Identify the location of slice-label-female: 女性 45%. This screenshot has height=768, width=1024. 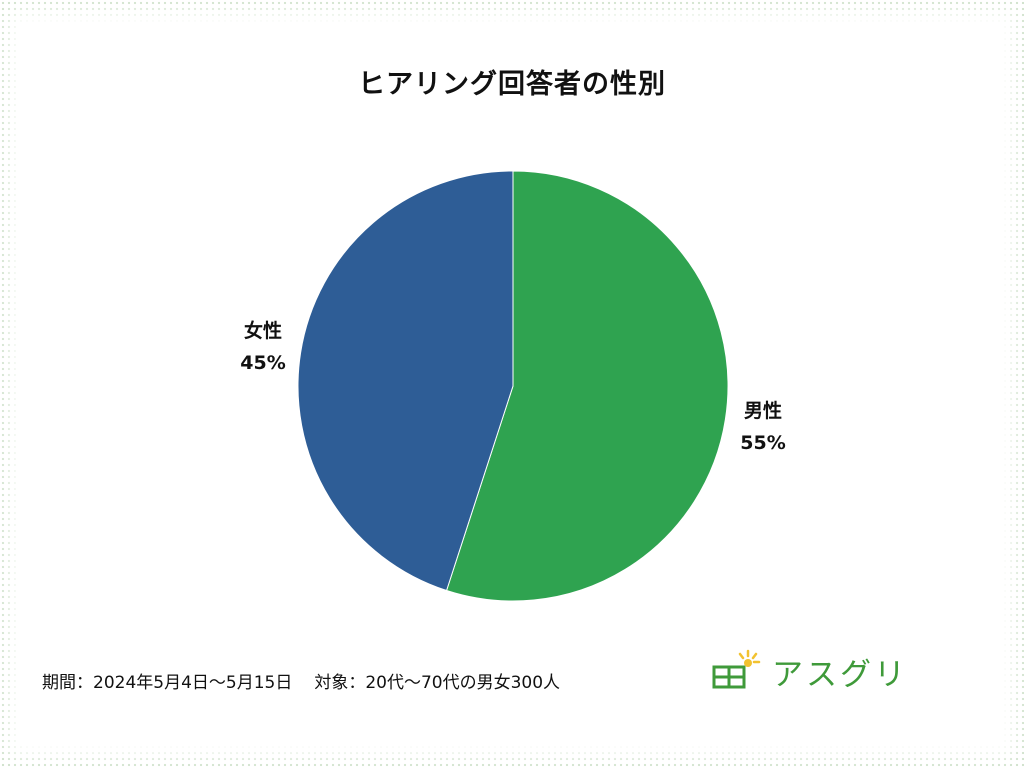
(263, 347).